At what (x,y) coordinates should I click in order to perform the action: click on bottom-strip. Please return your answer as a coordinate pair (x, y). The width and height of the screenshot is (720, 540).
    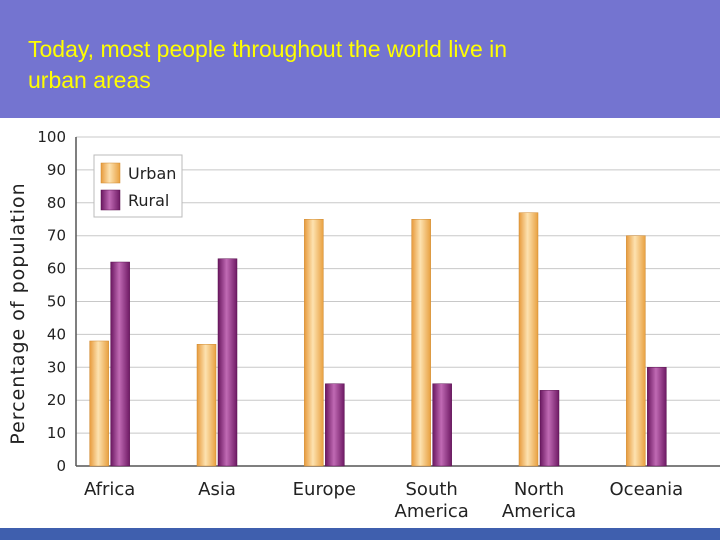
    Looking at the image, I should click on (360, 534).